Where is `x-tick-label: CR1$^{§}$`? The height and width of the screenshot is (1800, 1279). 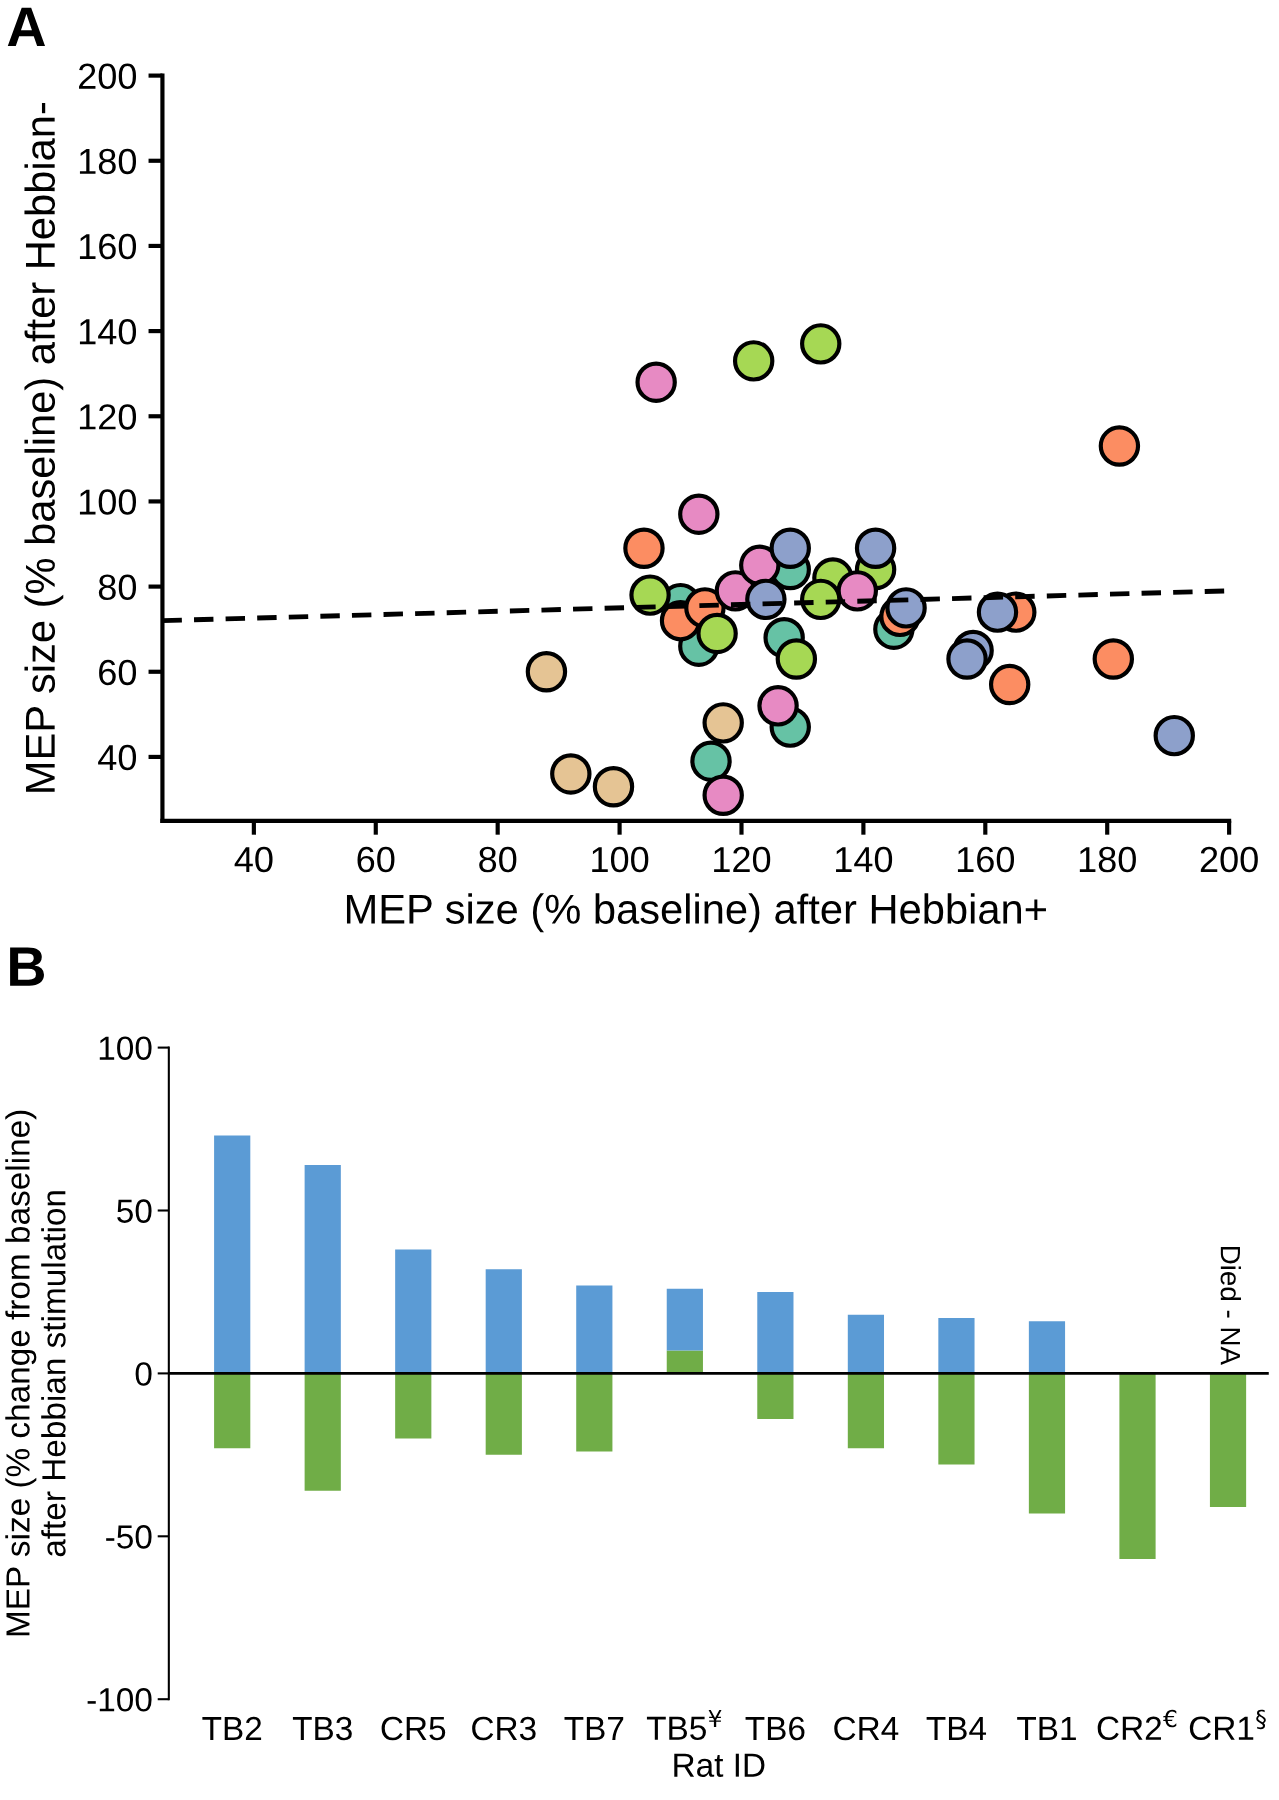 x-tick-label: CR1$^{§}$ is located at coordinates (1227, 1725).